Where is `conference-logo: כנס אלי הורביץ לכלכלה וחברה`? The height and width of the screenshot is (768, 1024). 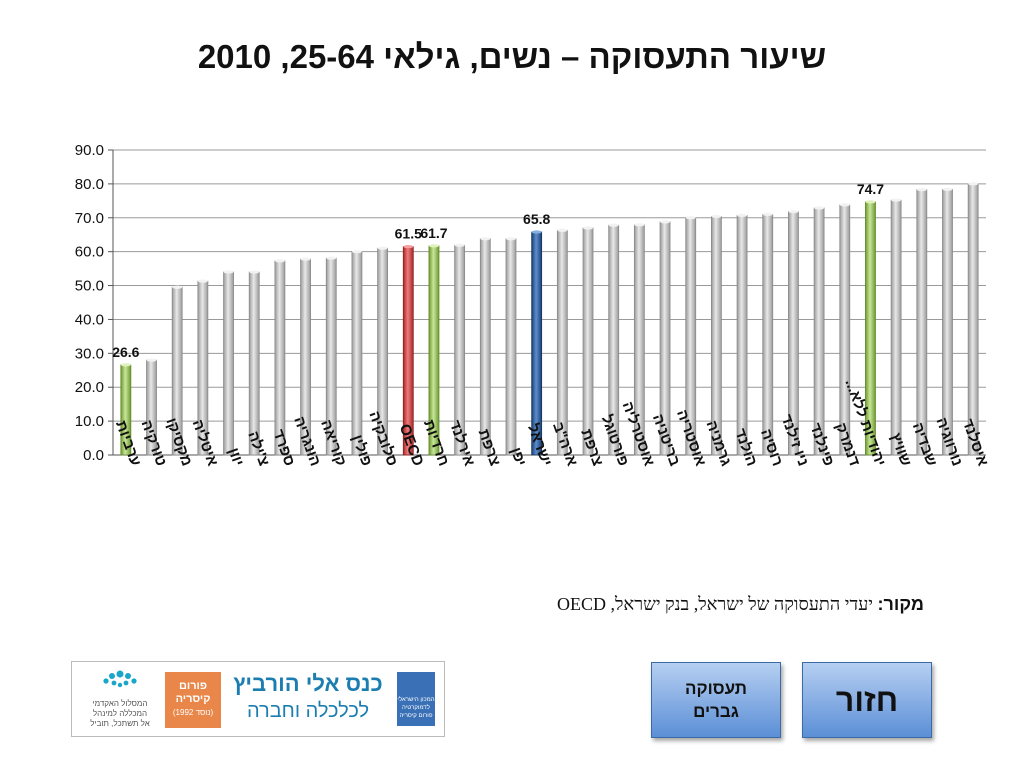 conference-logo: כנס אלי הורביץ לכלכלה וחברה is located at coordinates (308, 697).